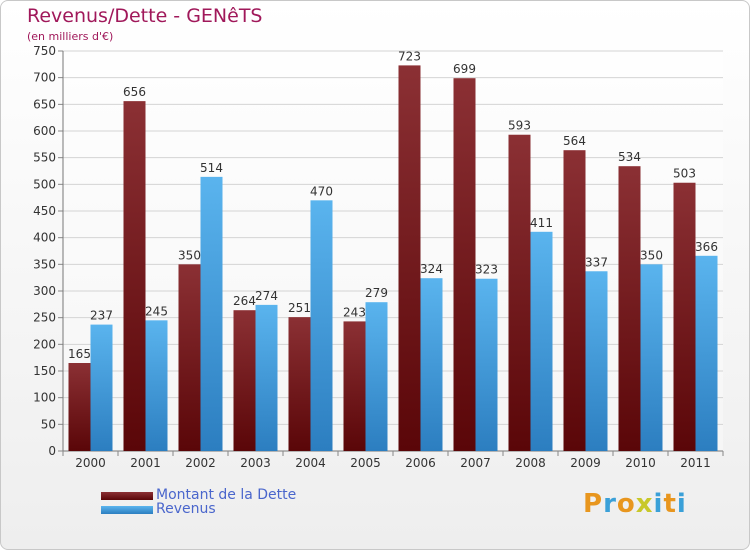 This screenshot has height=550, width=750. Describe the element at coordinates (651, 255) in the screenshot. I see `data-label-revenus: 350` at that location.